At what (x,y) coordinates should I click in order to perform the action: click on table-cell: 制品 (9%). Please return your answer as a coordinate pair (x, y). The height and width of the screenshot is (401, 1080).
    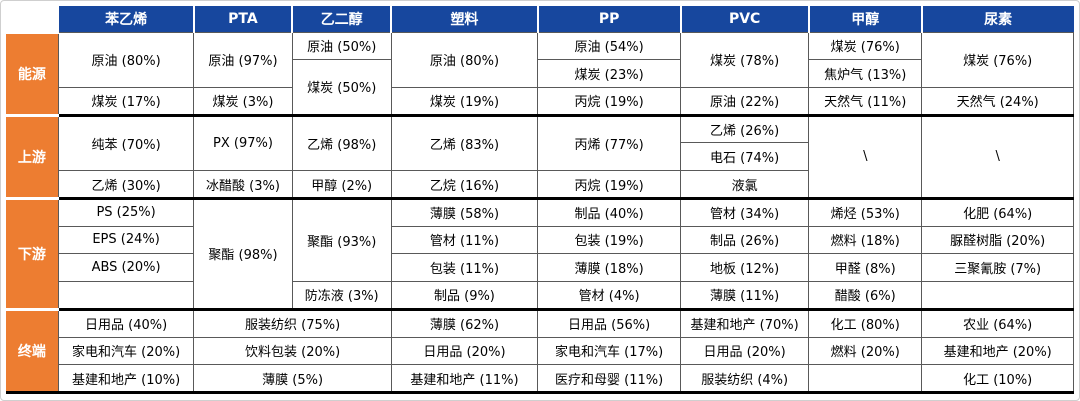
    Looking at the image, I should click on (464, 295).